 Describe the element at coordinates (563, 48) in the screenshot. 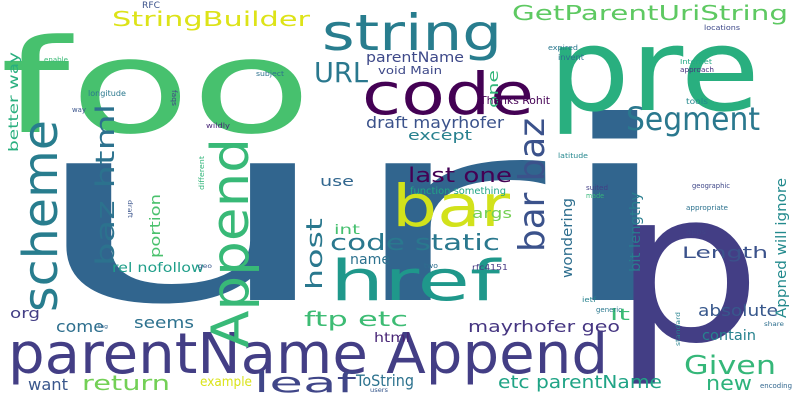

I see `word: expired` at that location.